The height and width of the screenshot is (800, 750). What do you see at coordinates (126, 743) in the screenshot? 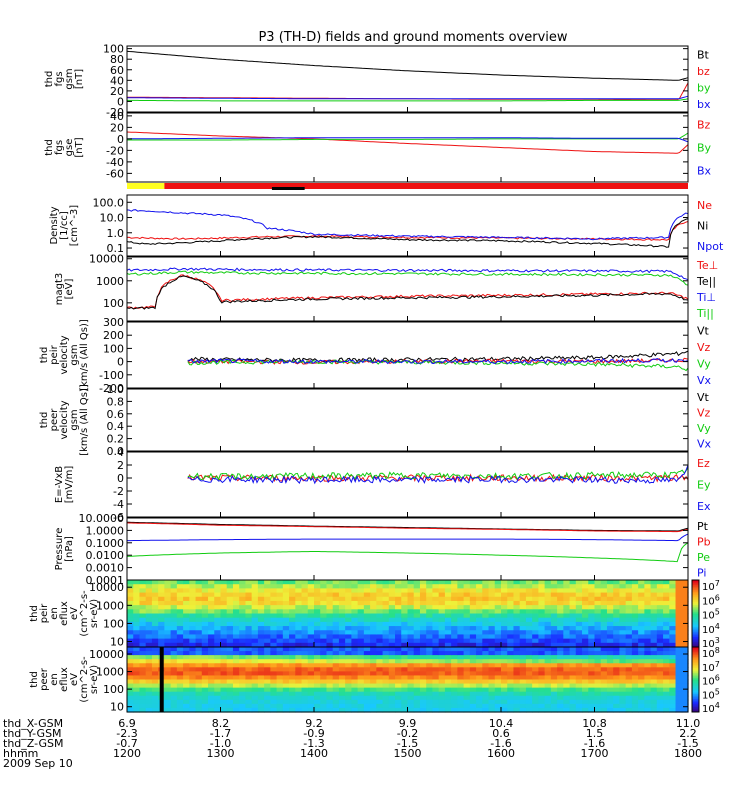
I see `x-tick-label: -0.7` at bounding box center [126, 743].